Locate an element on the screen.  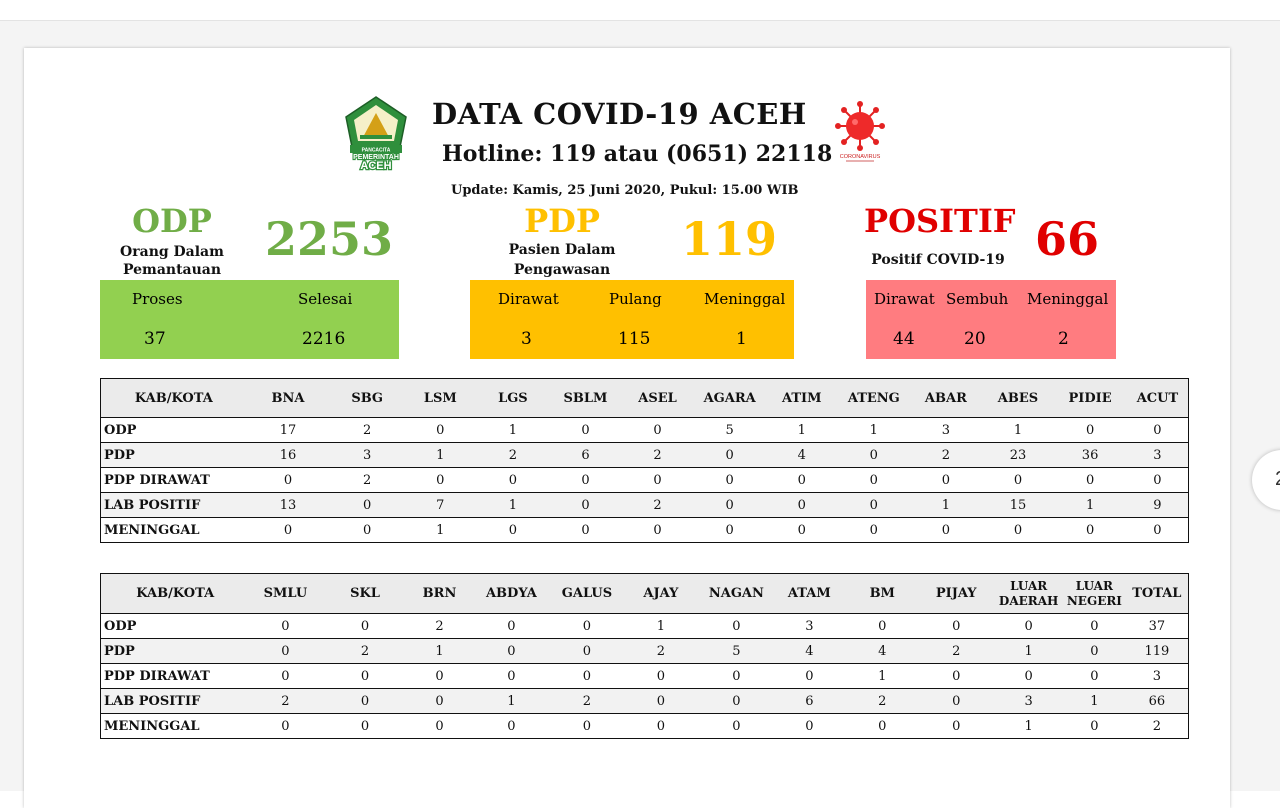
odp-selesai-label: Selesai is located at coordinates (325, 299).